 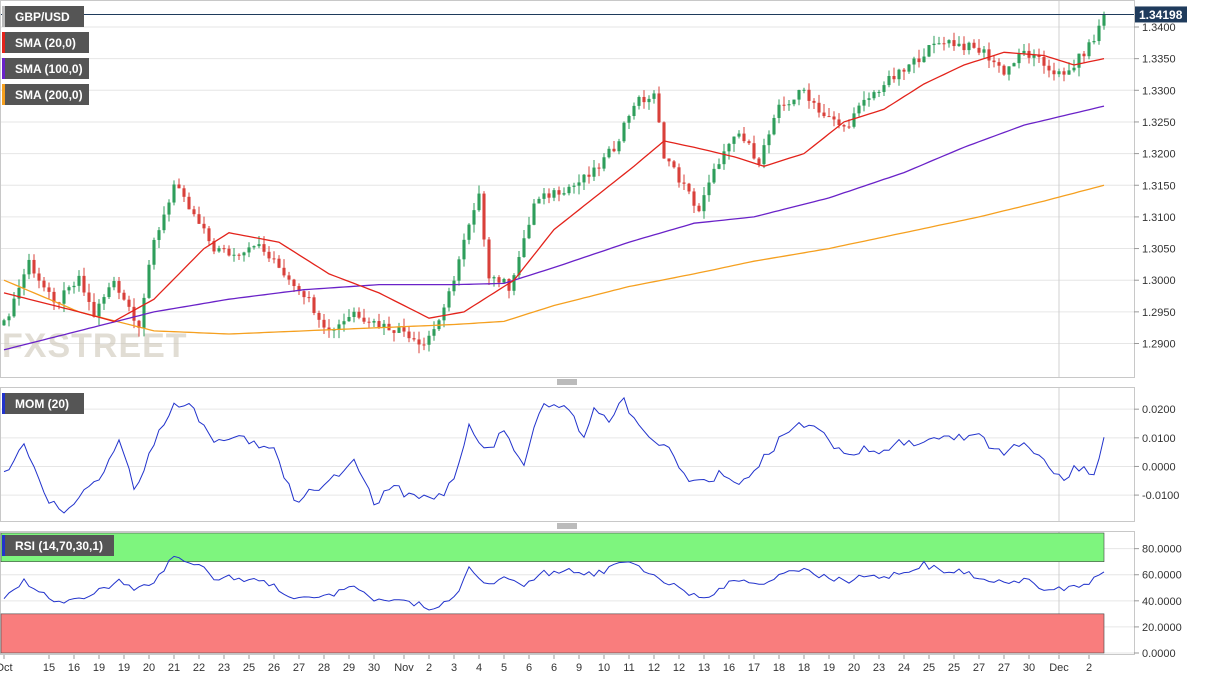 What do you see at coordinates (174, 668) in the screenshot?
I see `x-tick-label: 21` at bounding box center [174, 668].